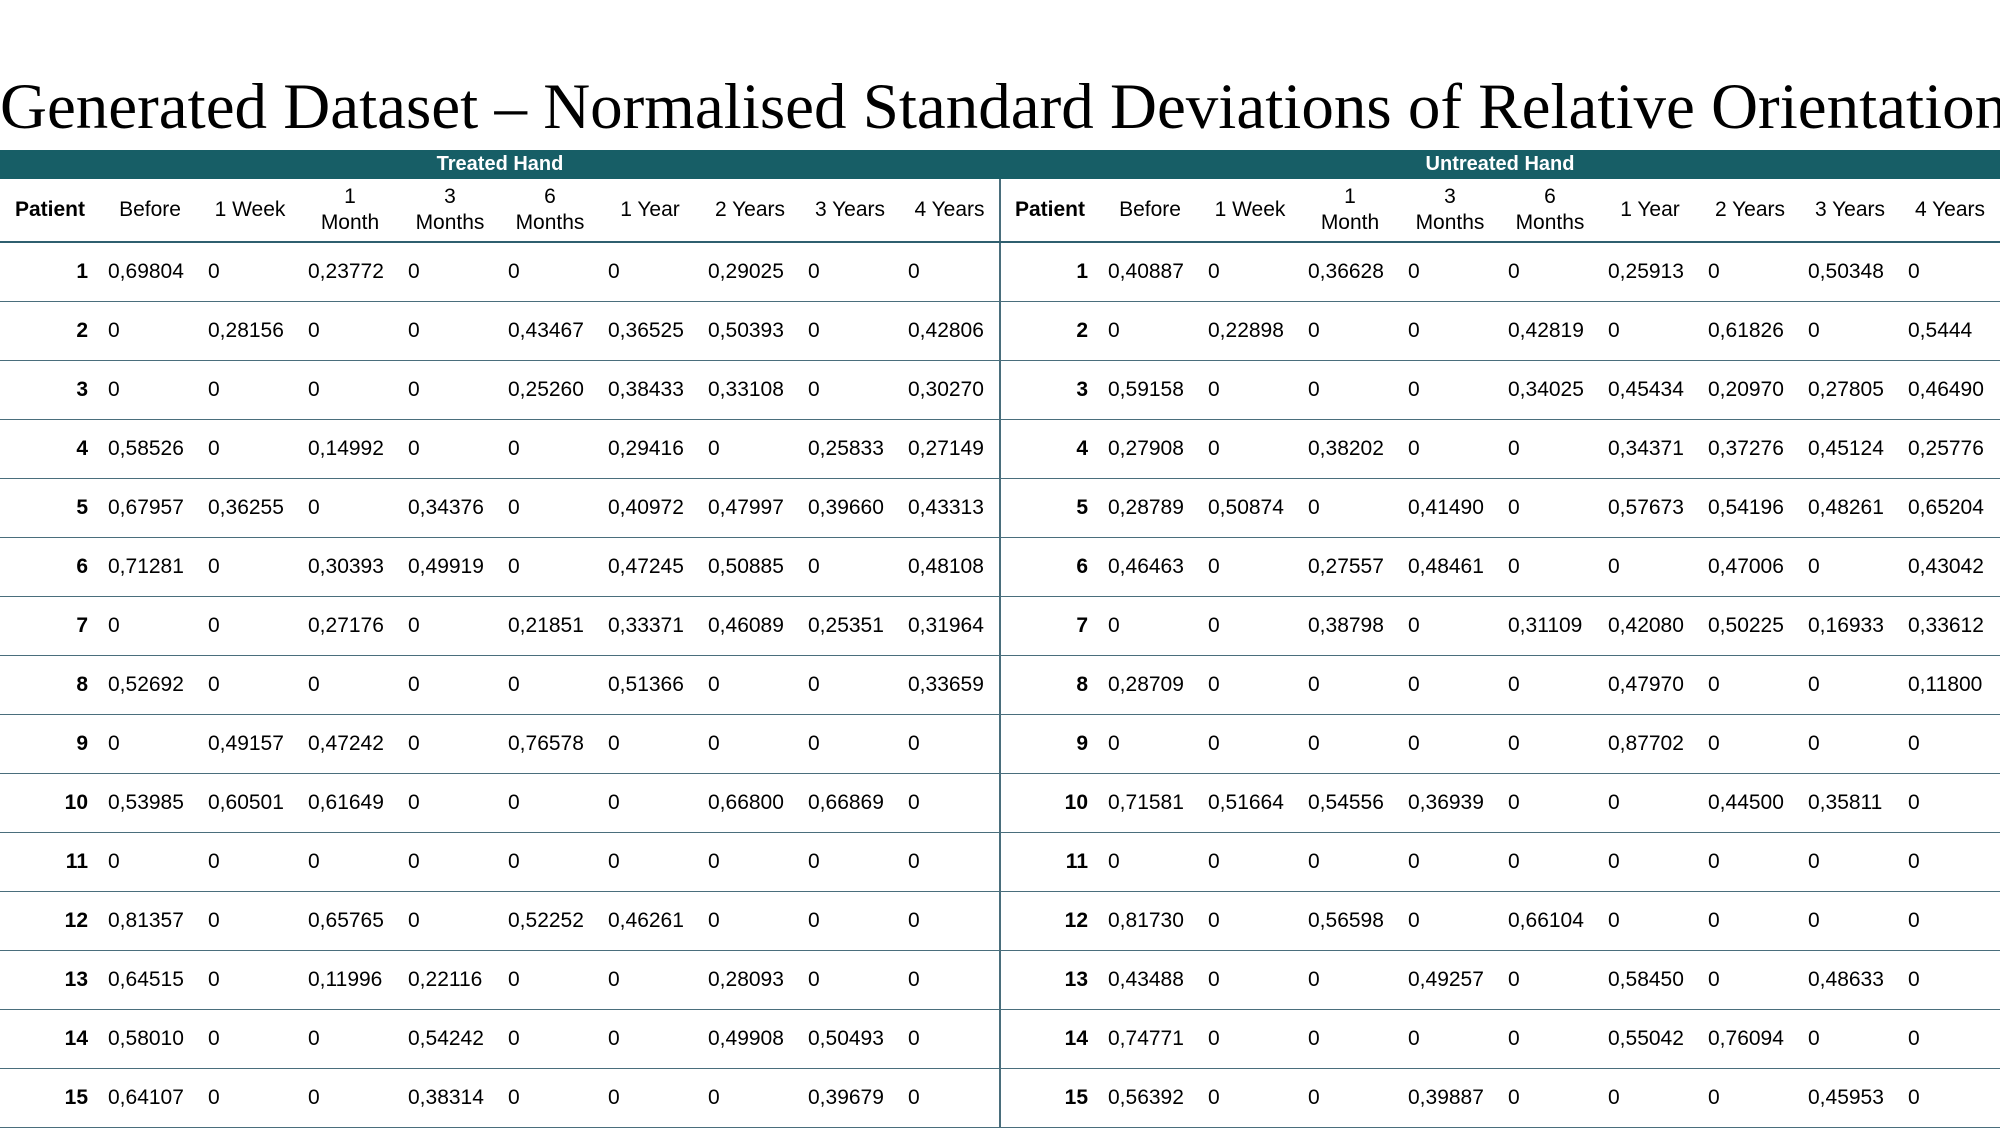 This screenshot has width=2000, height=1128. I want to click on value-cell: 0,25351, so click(850, 626).